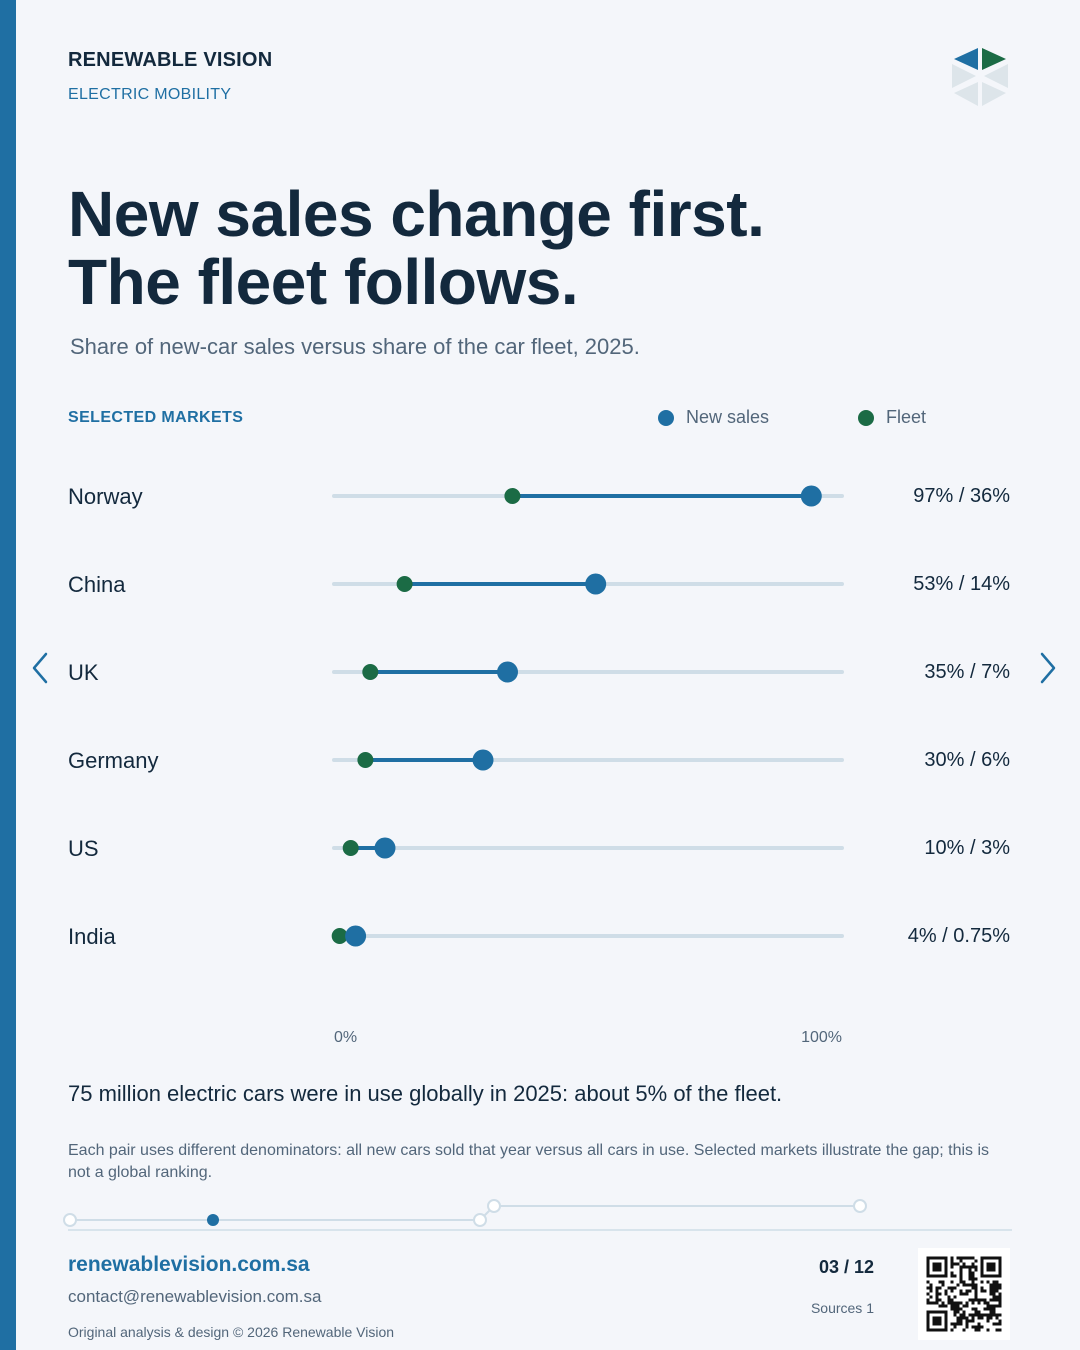  Describe the element at coordinates (92, 936) in the screenshot. I see `category-label-india: India` at that location.